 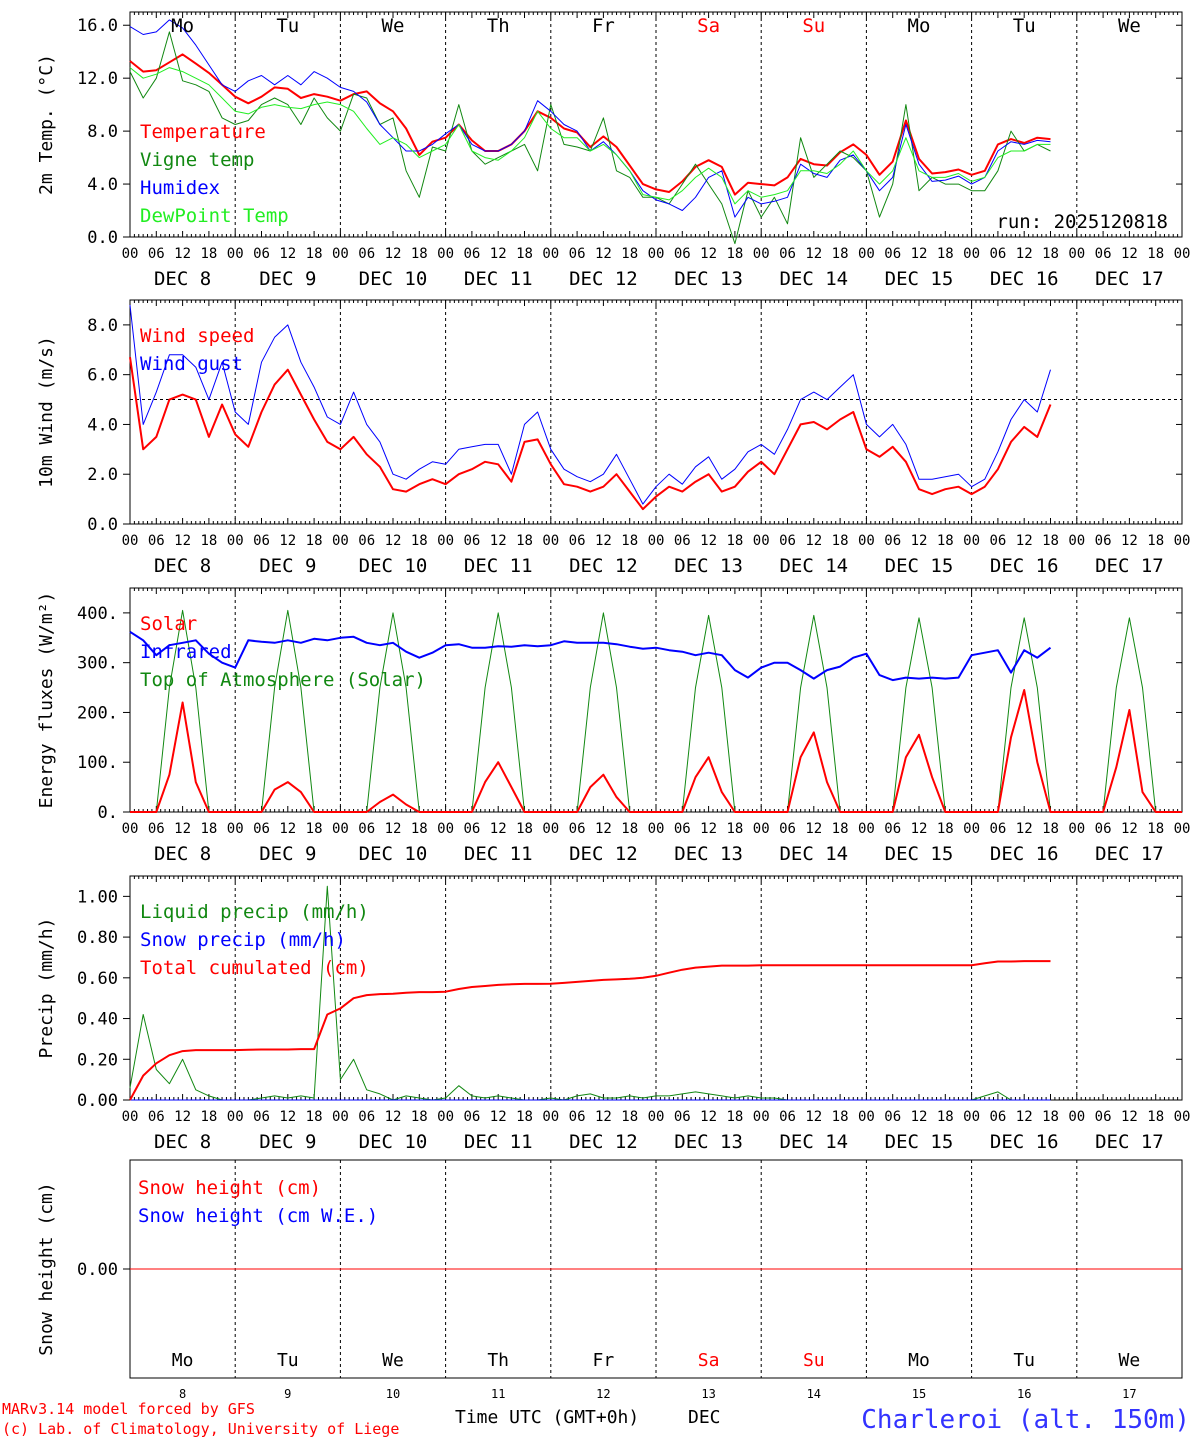 I want to click on y-tick-label: 100., so click(x=97, y=763).